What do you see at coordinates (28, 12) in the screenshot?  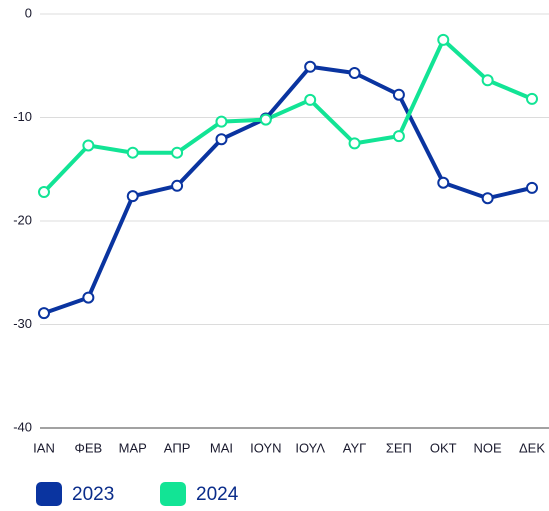 I see `y-tick-label: 0` at bounding box center [28, 12].